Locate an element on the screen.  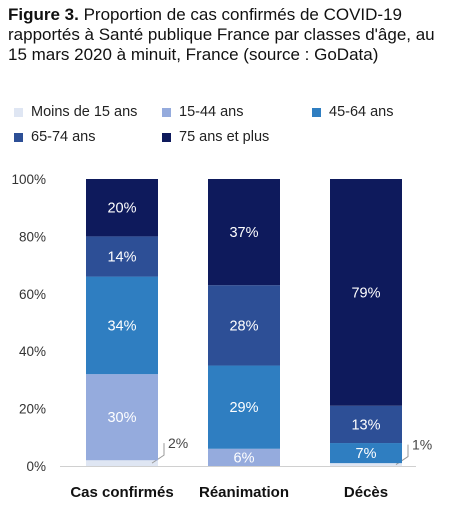
category-label-deces: Décès is located at coordinates (366, 492).